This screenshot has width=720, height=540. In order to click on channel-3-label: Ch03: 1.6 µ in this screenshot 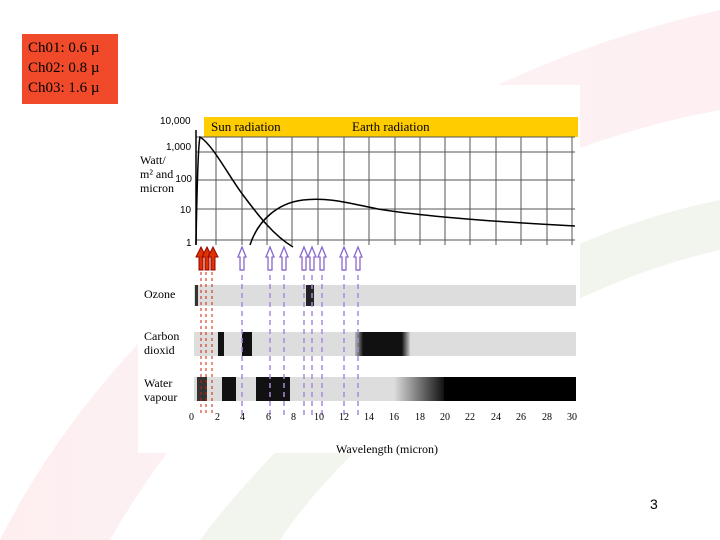, I will do `click(64, 88)`.